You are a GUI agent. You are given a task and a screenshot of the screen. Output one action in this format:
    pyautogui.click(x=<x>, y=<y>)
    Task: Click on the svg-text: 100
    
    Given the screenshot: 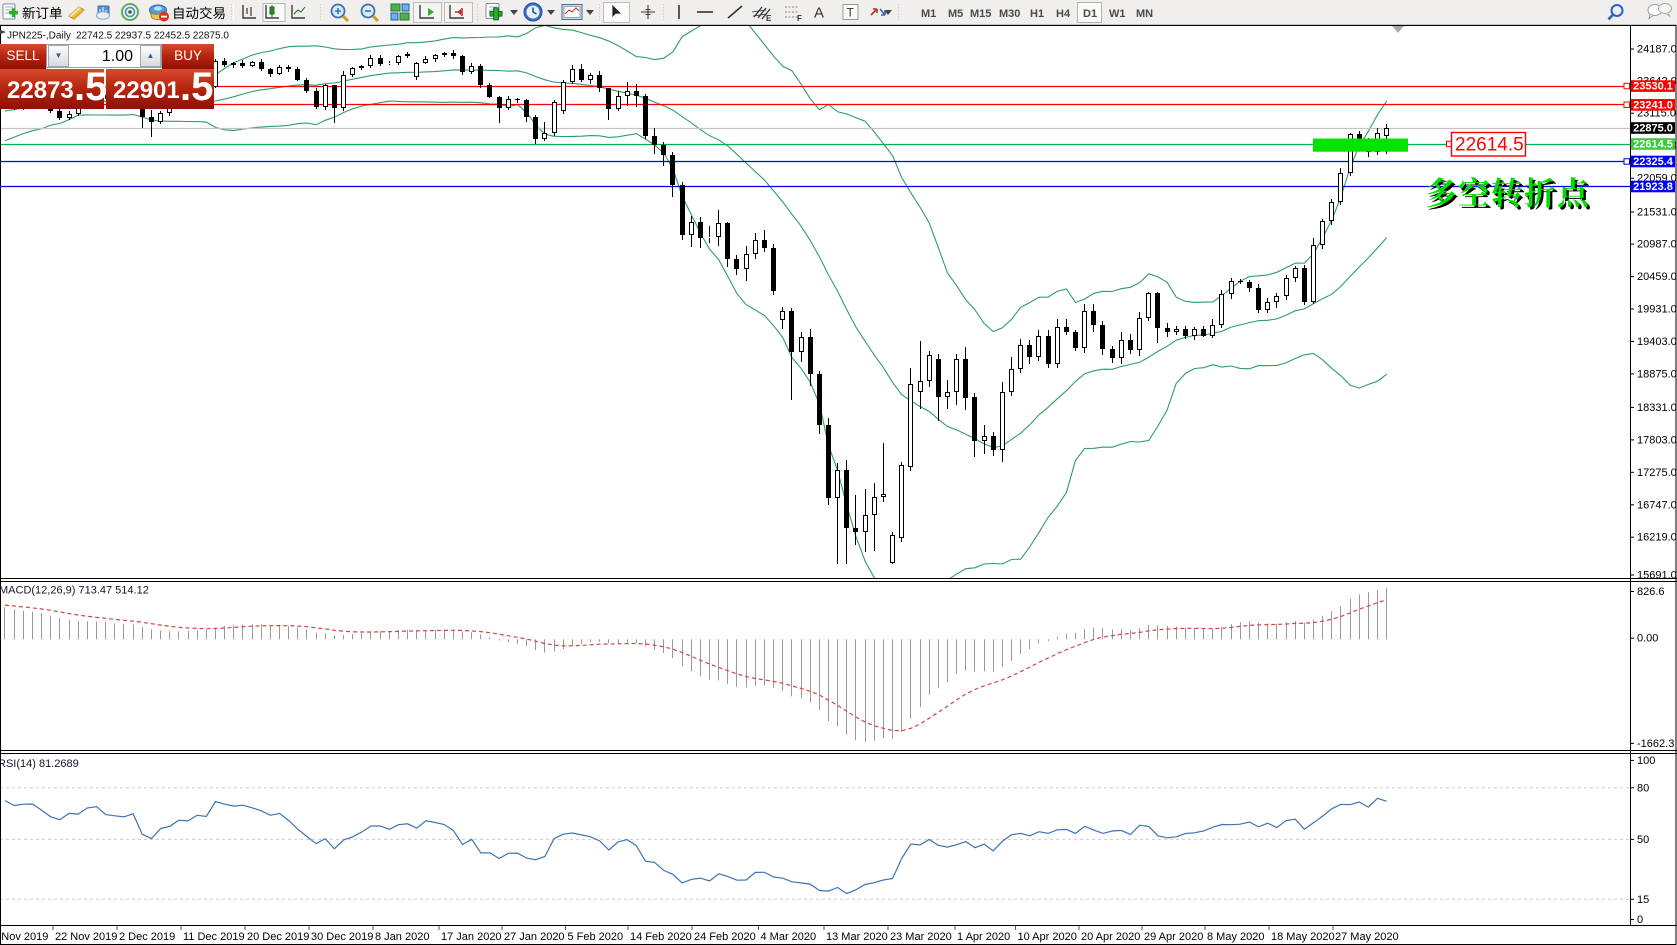 What is the action you would take?
    pyautogui.click(x=1646, y=761)
    